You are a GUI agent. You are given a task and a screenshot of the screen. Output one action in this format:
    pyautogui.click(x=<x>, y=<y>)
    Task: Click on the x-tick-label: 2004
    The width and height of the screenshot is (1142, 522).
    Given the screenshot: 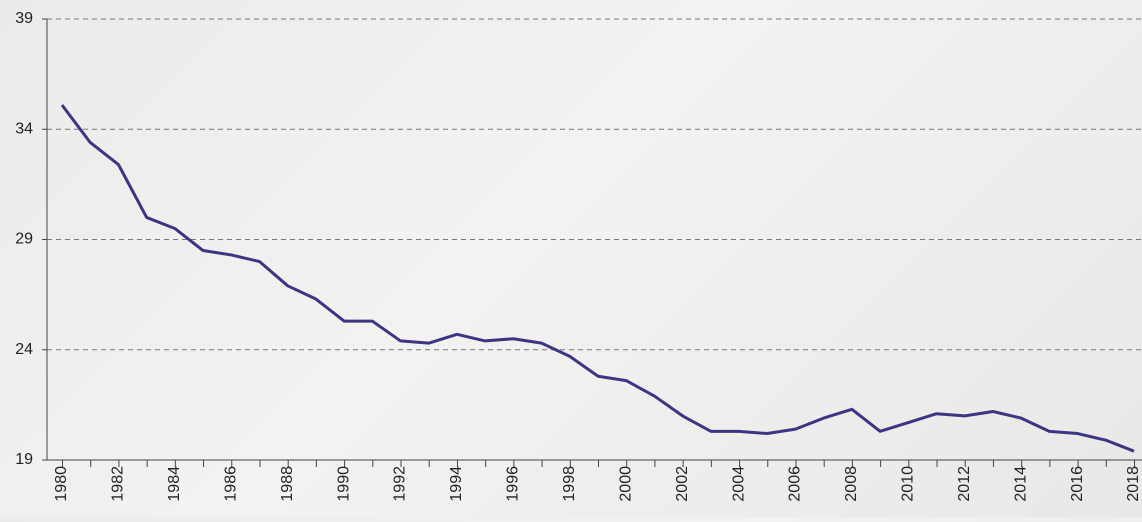 What is the action you would take?
    pyautogui.click(x=738, y=484)
    